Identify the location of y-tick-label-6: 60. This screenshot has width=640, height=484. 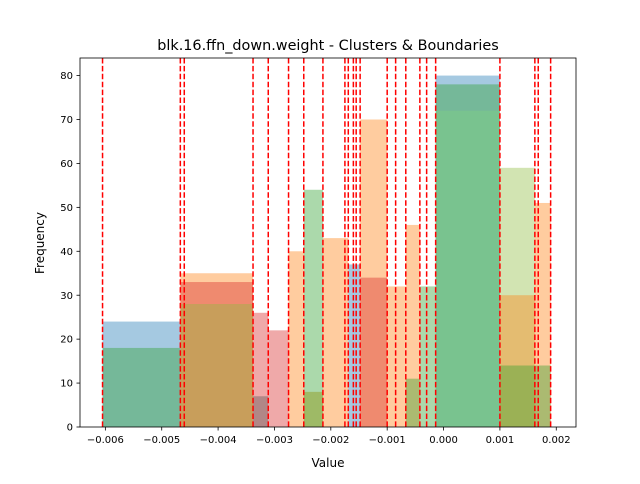
(66, 164).